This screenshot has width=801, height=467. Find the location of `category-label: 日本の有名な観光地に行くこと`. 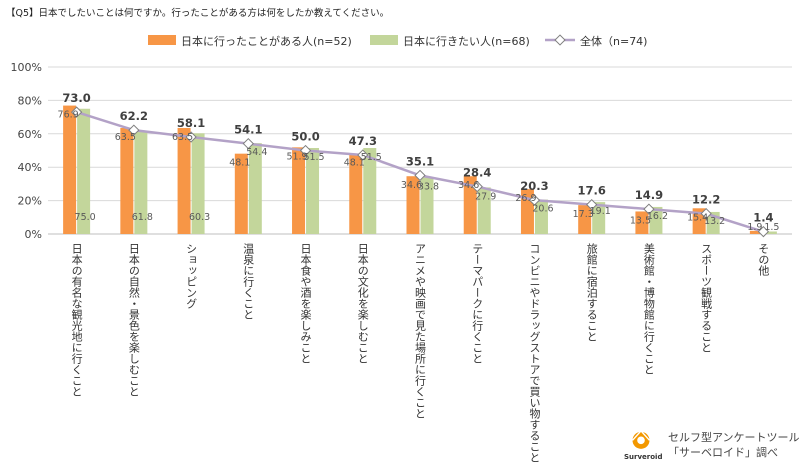

category-label: 日本の有名な観光地に行くこと is located at coordinates (76, 320).